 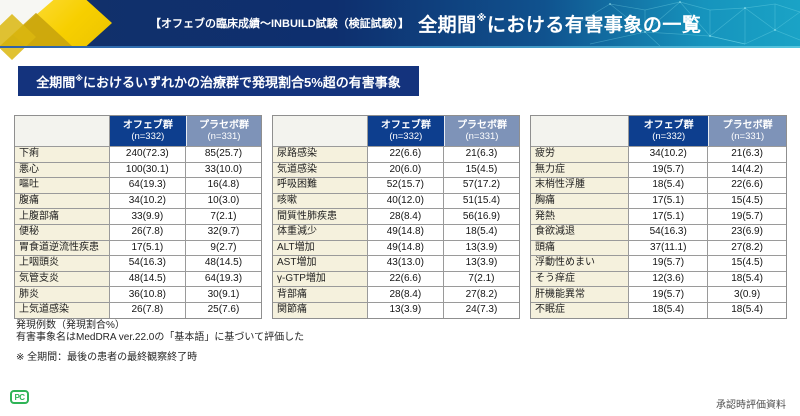 I want to click on adverse-event-name: γ-GTP増加, so click(x=320, y=279).